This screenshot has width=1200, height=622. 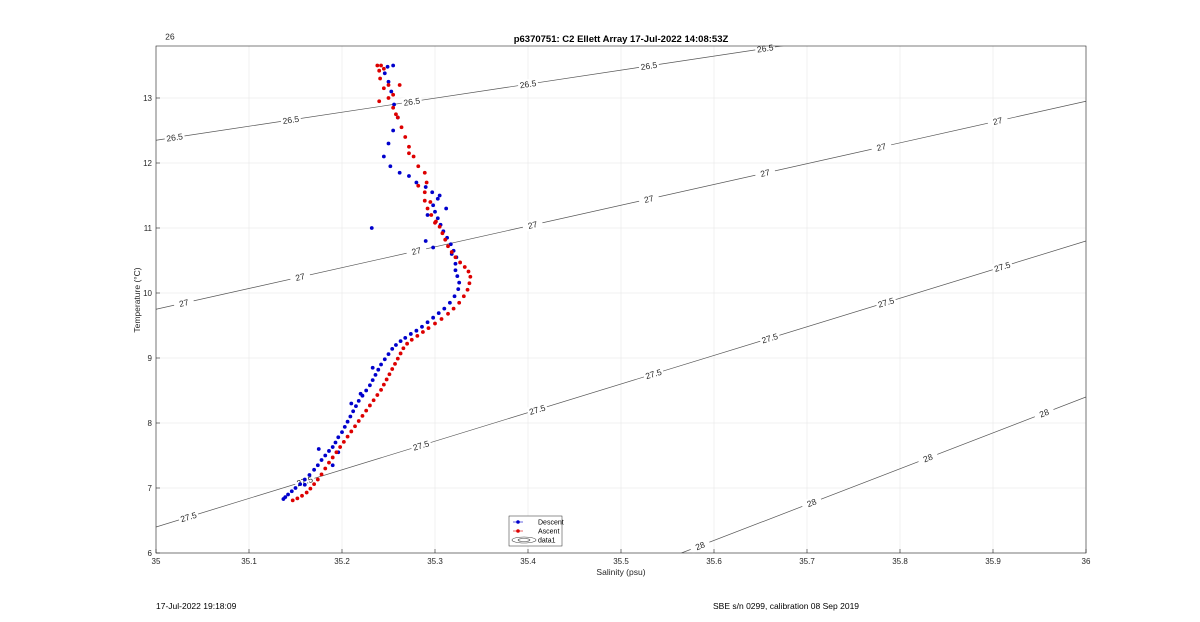 What do you see at coordinates (137, 299) in the screenshot?
I see `y-axis-label: Temperature (°C)` at bounding box center [137, 299].